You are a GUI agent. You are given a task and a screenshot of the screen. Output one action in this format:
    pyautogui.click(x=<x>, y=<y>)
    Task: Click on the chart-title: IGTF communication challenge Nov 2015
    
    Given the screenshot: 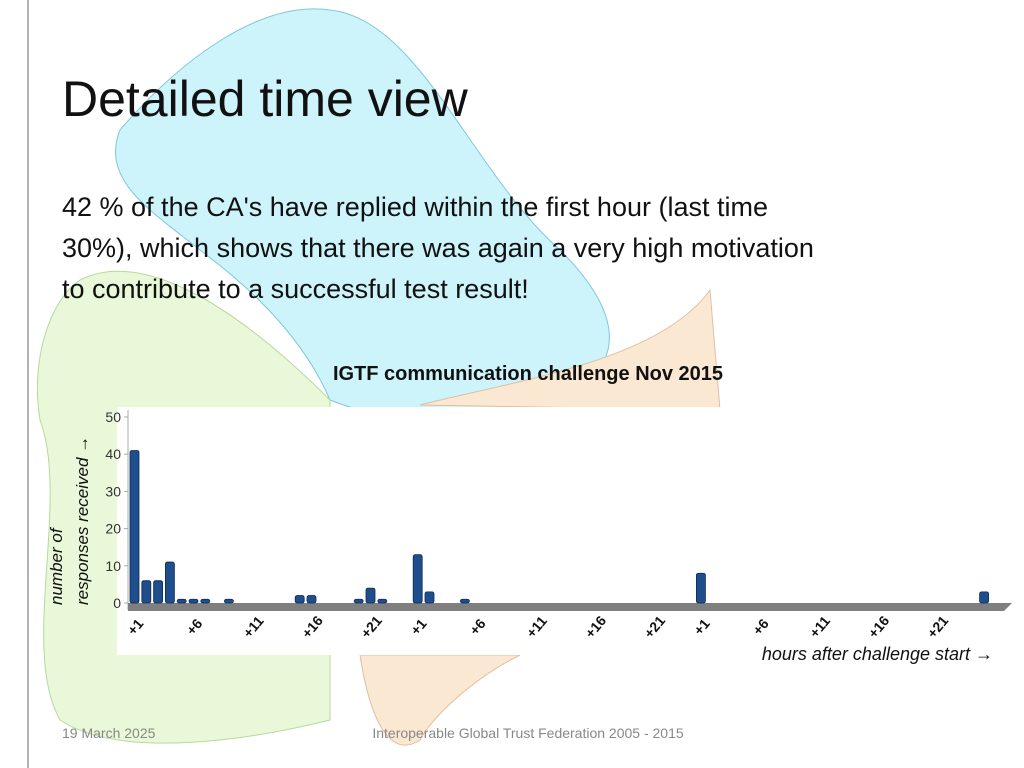 What is the action you would take?
    pyautogui.click(x=528, y=374)
    